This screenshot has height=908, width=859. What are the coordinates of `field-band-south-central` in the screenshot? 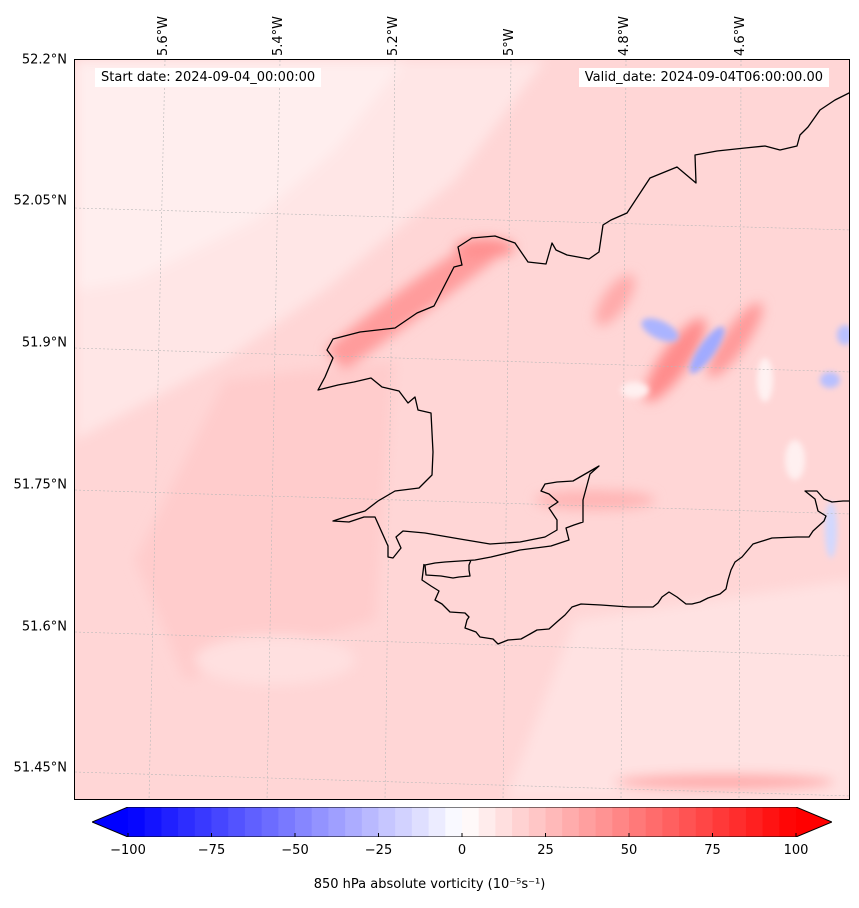 It's located at (275, 660).